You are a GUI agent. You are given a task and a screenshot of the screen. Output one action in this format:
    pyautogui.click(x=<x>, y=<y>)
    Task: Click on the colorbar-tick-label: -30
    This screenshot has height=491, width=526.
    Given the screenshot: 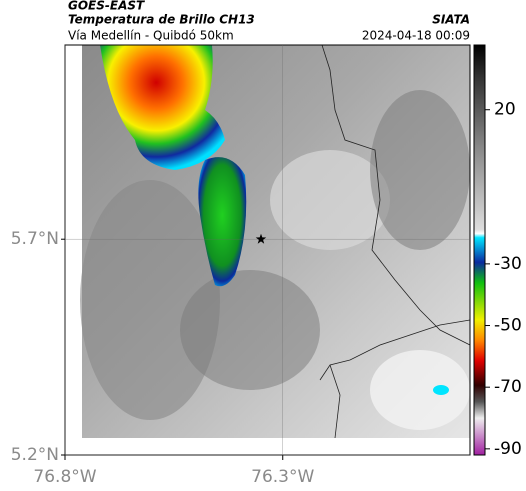 What is the action you would take?
    pyautogui.click(x=508, y=264)
    